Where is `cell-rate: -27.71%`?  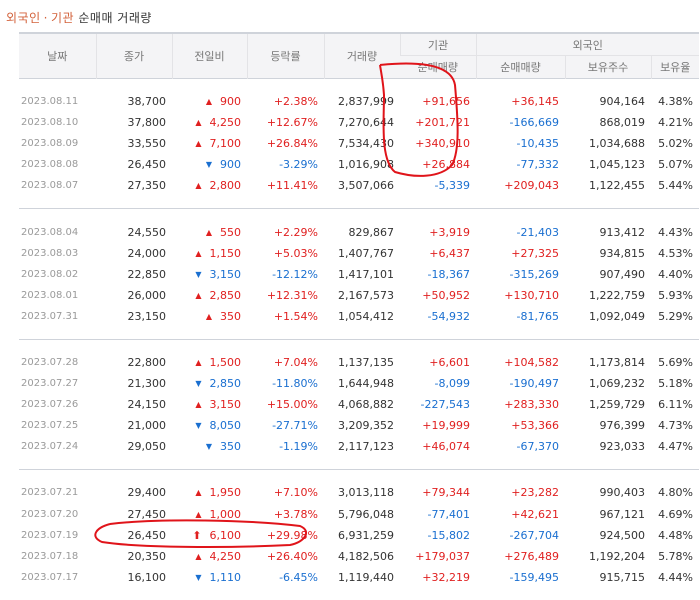
cell-rate: -27.71% is located at coordinates (295, 426).